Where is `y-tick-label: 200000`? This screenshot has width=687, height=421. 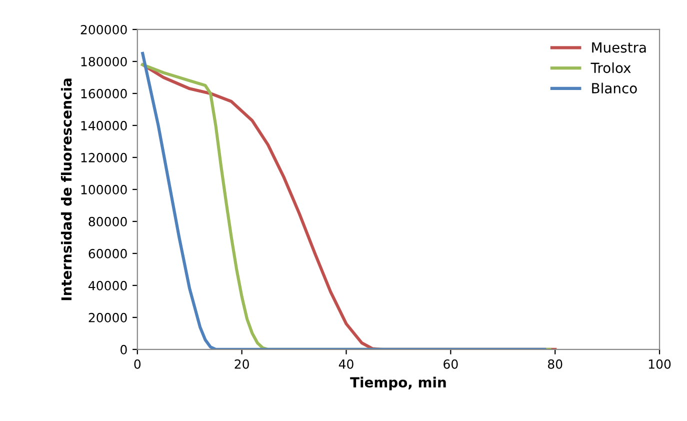 y-tick-label: 200000 is located at coordinates (103, 29).